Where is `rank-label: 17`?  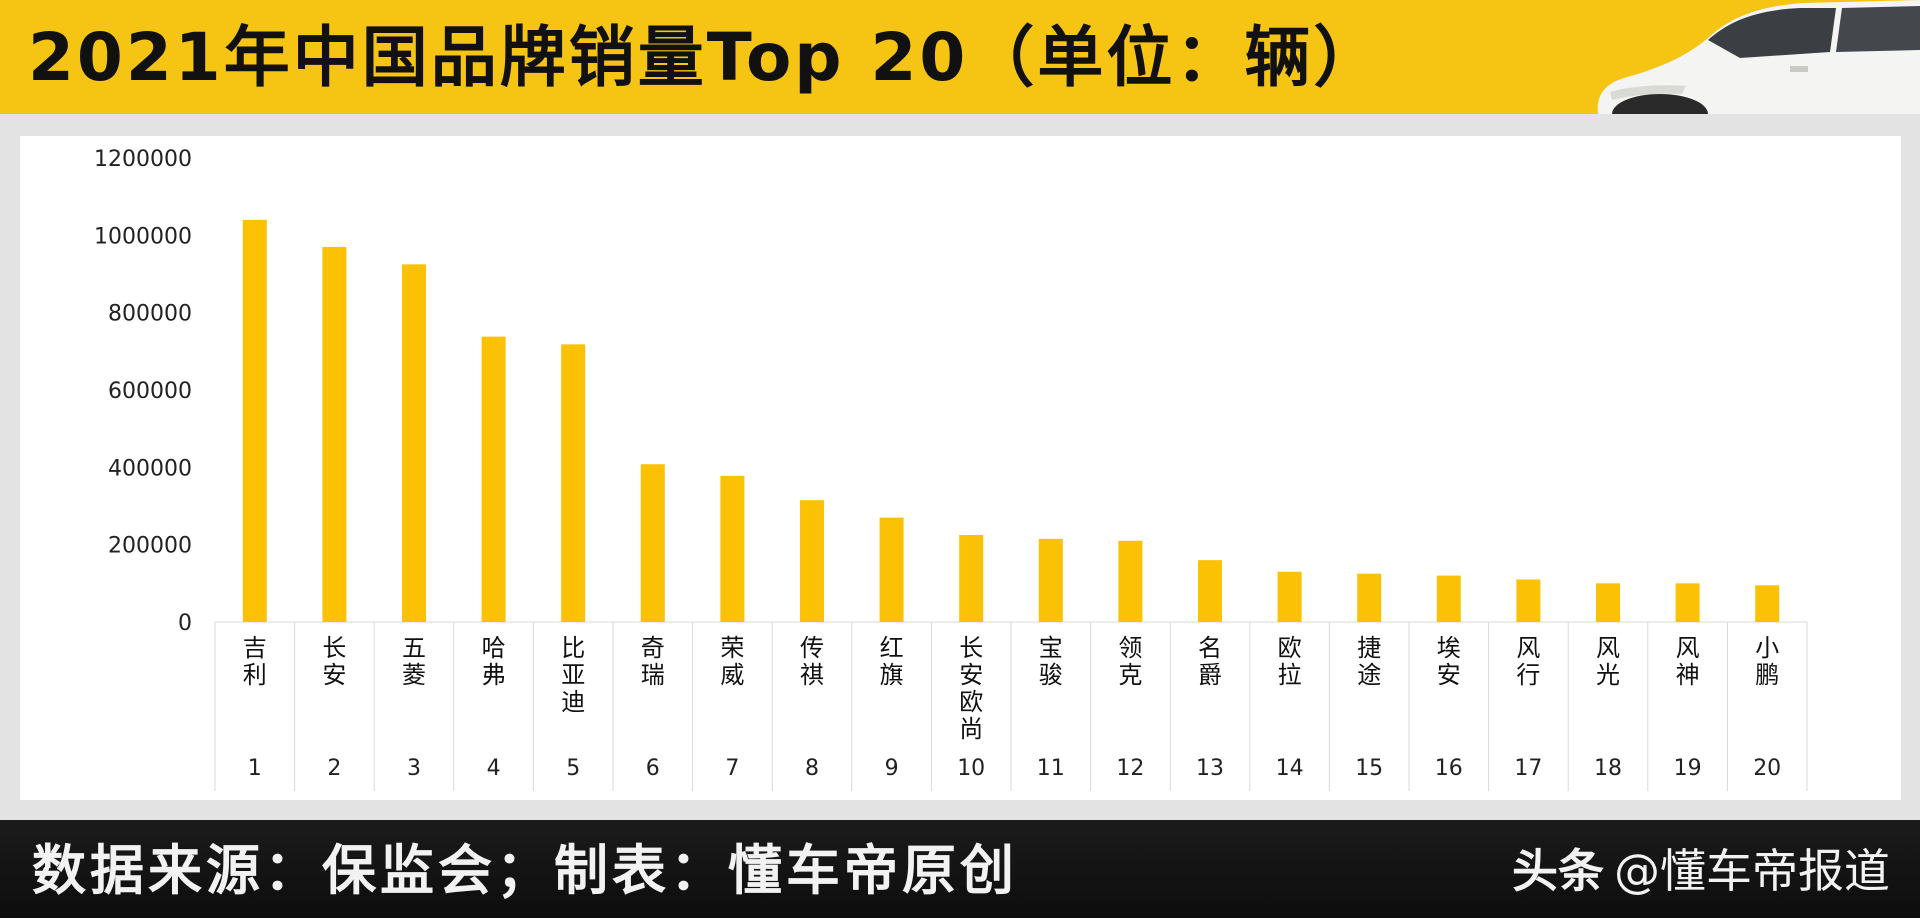
rank-label: 17 is located at coordinates (1528, 768).